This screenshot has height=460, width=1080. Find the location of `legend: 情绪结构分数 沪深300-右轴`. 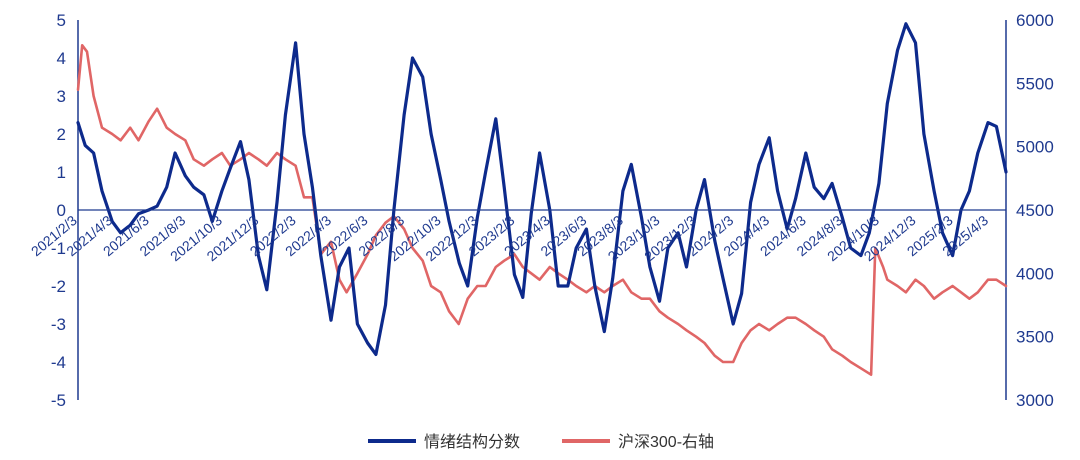

legend: 情绪结构分数 沪深300-右轴 is located at coordinates (541, 442).